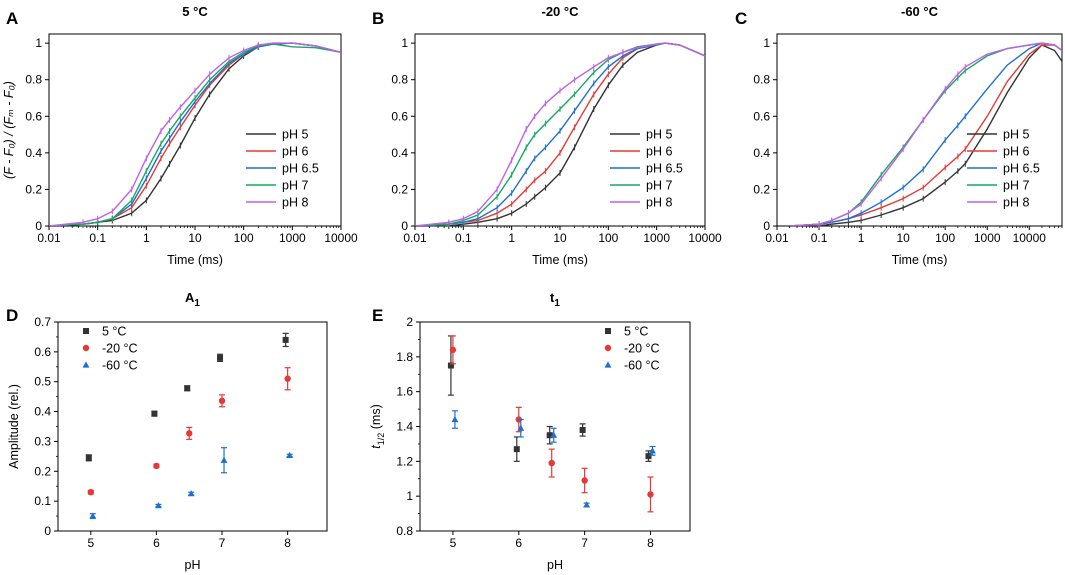 The height and width of the screenshot is (575, 1065). Describe the element at coordinates (636, 332) in the screenshot. I see `legend-label: 5 °C` at that location.